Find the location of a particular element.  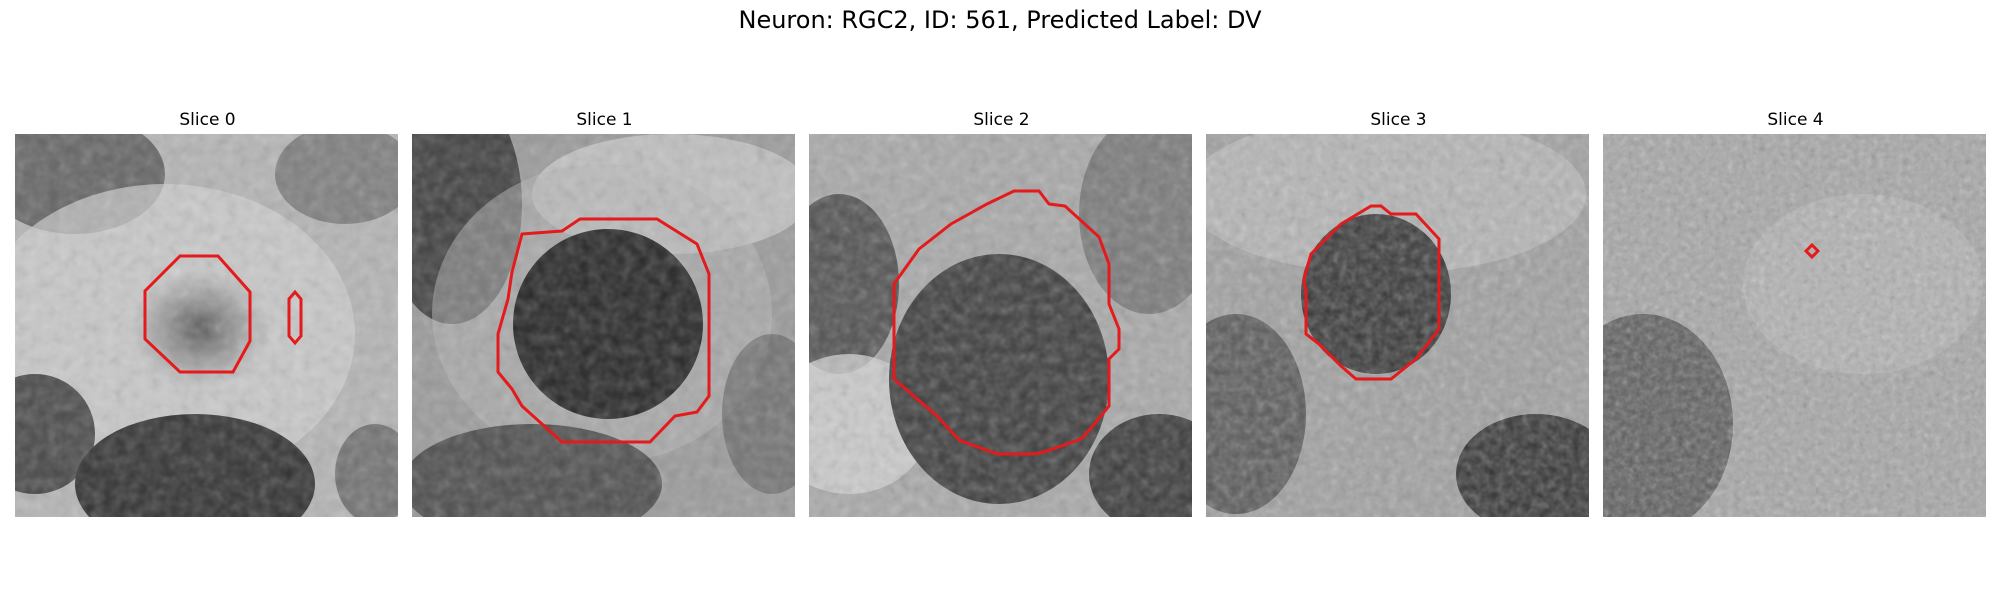

slice-panel-1: Slice 1 is located at coordinates (604, 312).